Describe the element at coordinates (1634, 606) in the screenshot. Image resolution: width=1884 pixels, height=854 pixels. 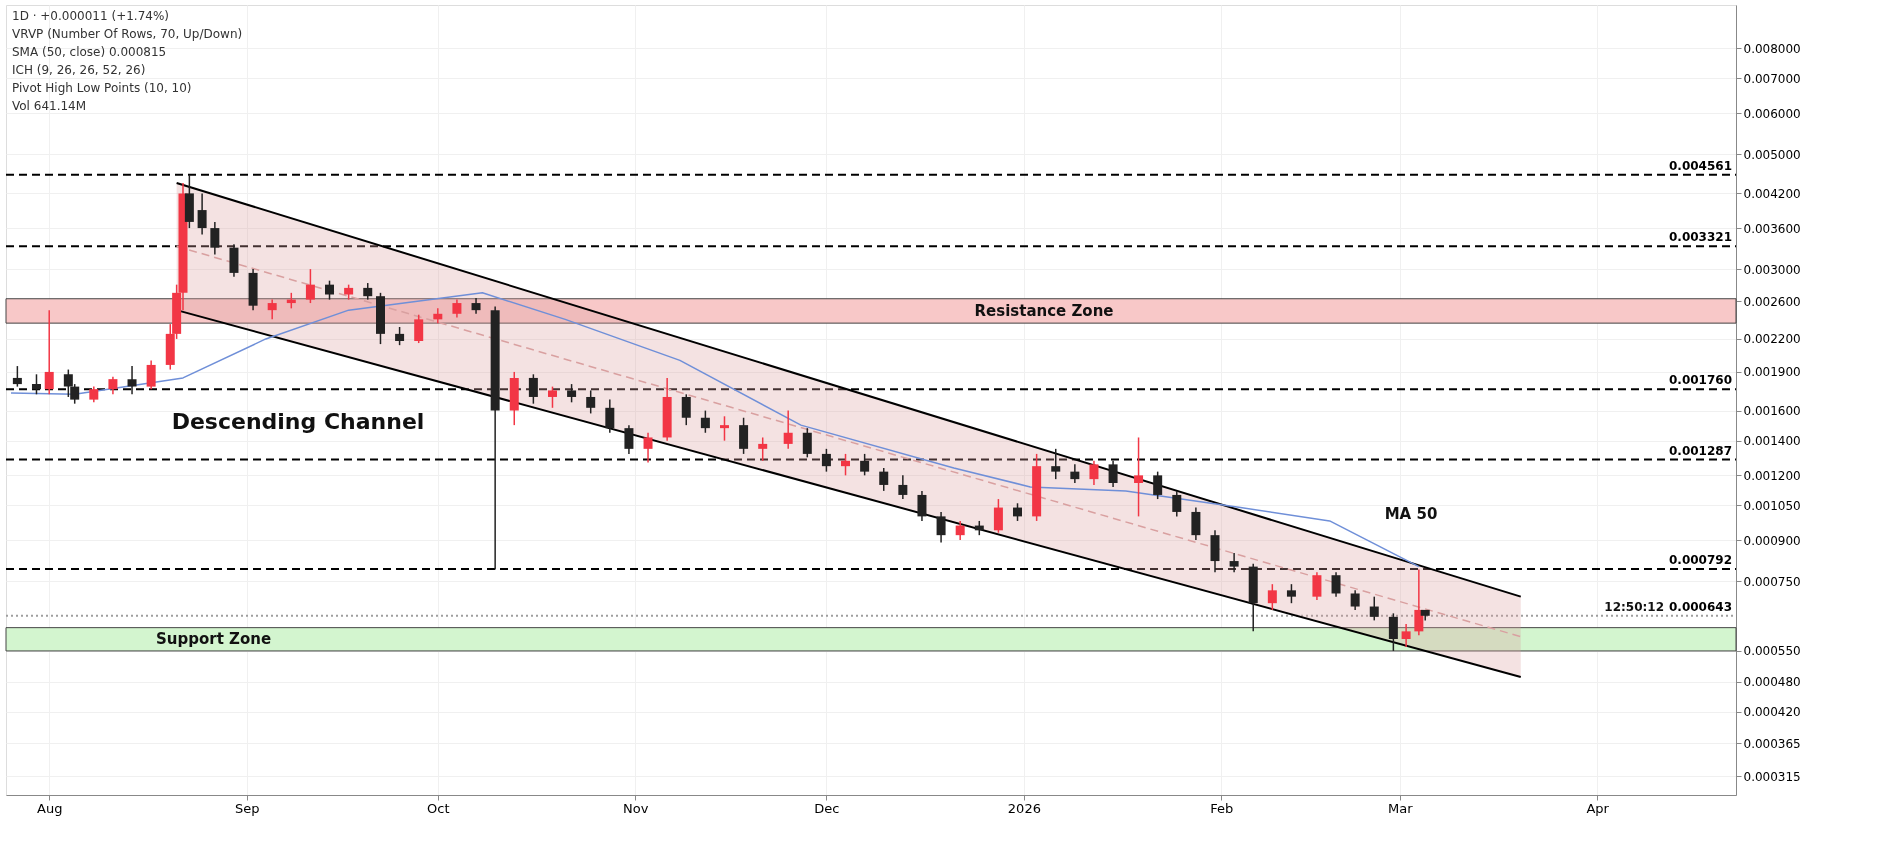
I see `annotation: 12:50:12` at that location.